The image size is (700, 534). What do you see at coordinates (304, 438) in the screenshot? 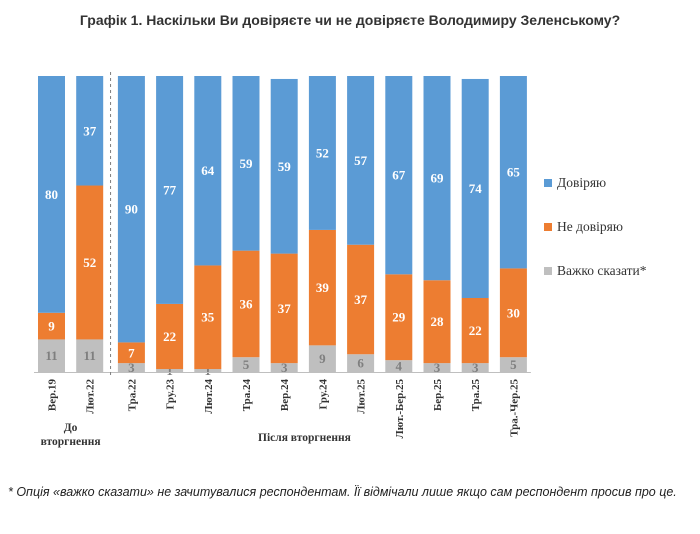
I see `group-label-after: Після вторгнення` at bounding box center [304, 438].